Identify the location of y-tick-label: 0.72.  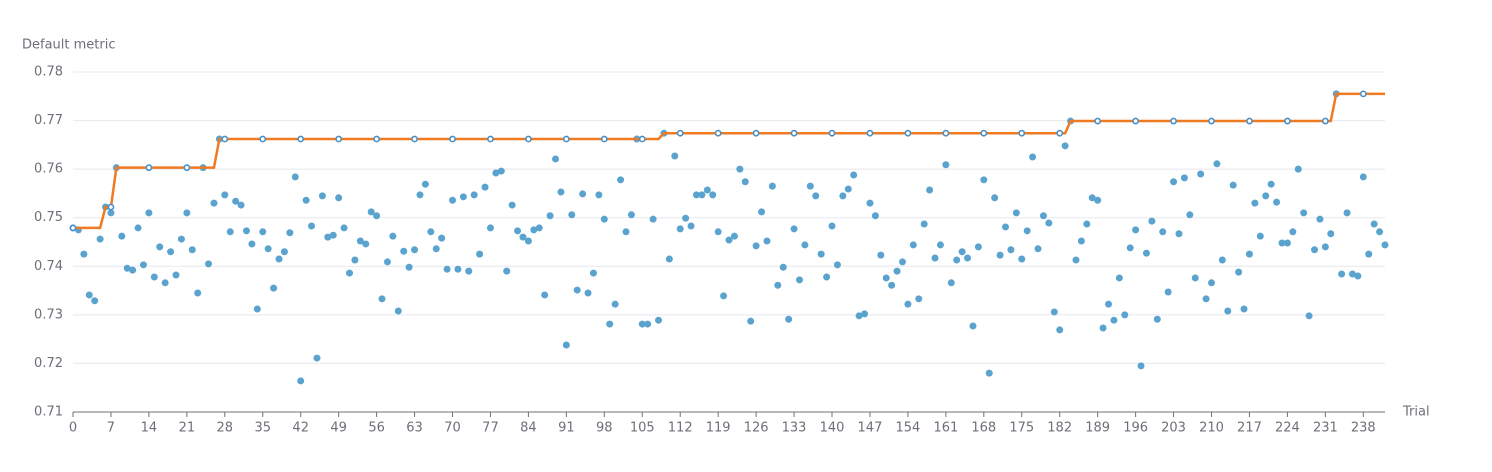
(48, 363).